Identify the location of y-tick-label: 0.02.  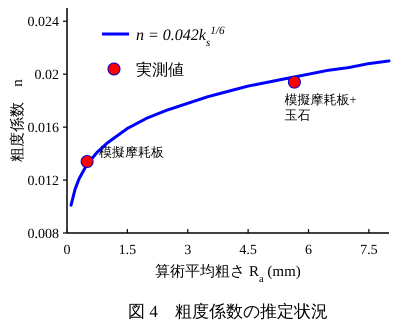
(46, 76).